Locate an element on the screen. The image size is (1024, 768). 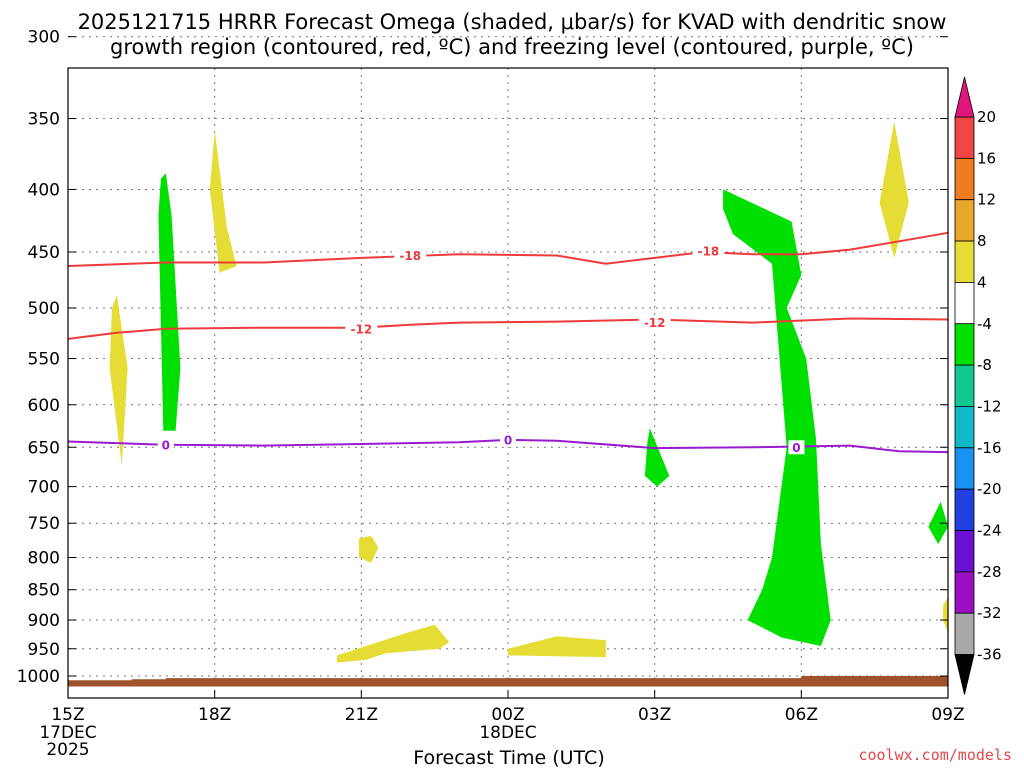
colorbar-label: -4 is located at coordinates (984, 324).